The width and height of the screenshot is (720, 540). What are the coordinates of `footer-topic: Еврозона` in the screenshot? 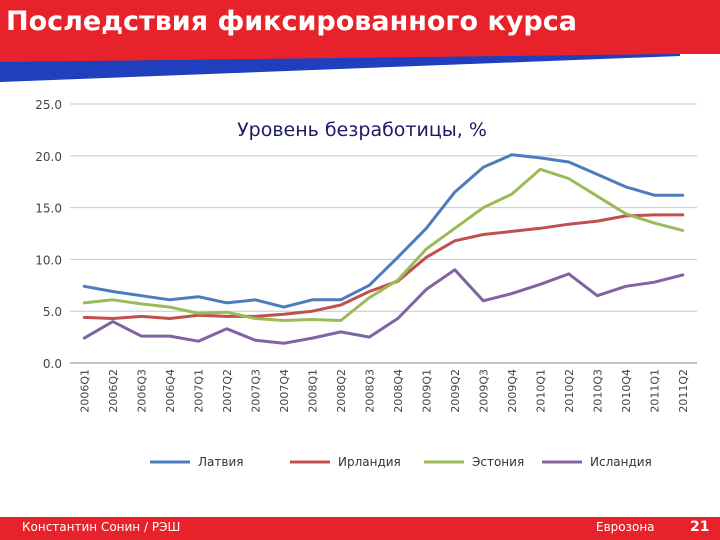 It's located at (625, 527).